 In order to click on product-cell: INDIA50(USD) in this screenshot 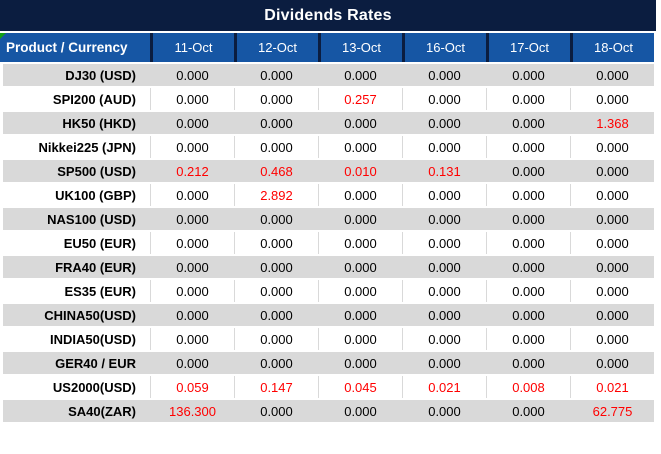, I will do `click(93, 339)`.